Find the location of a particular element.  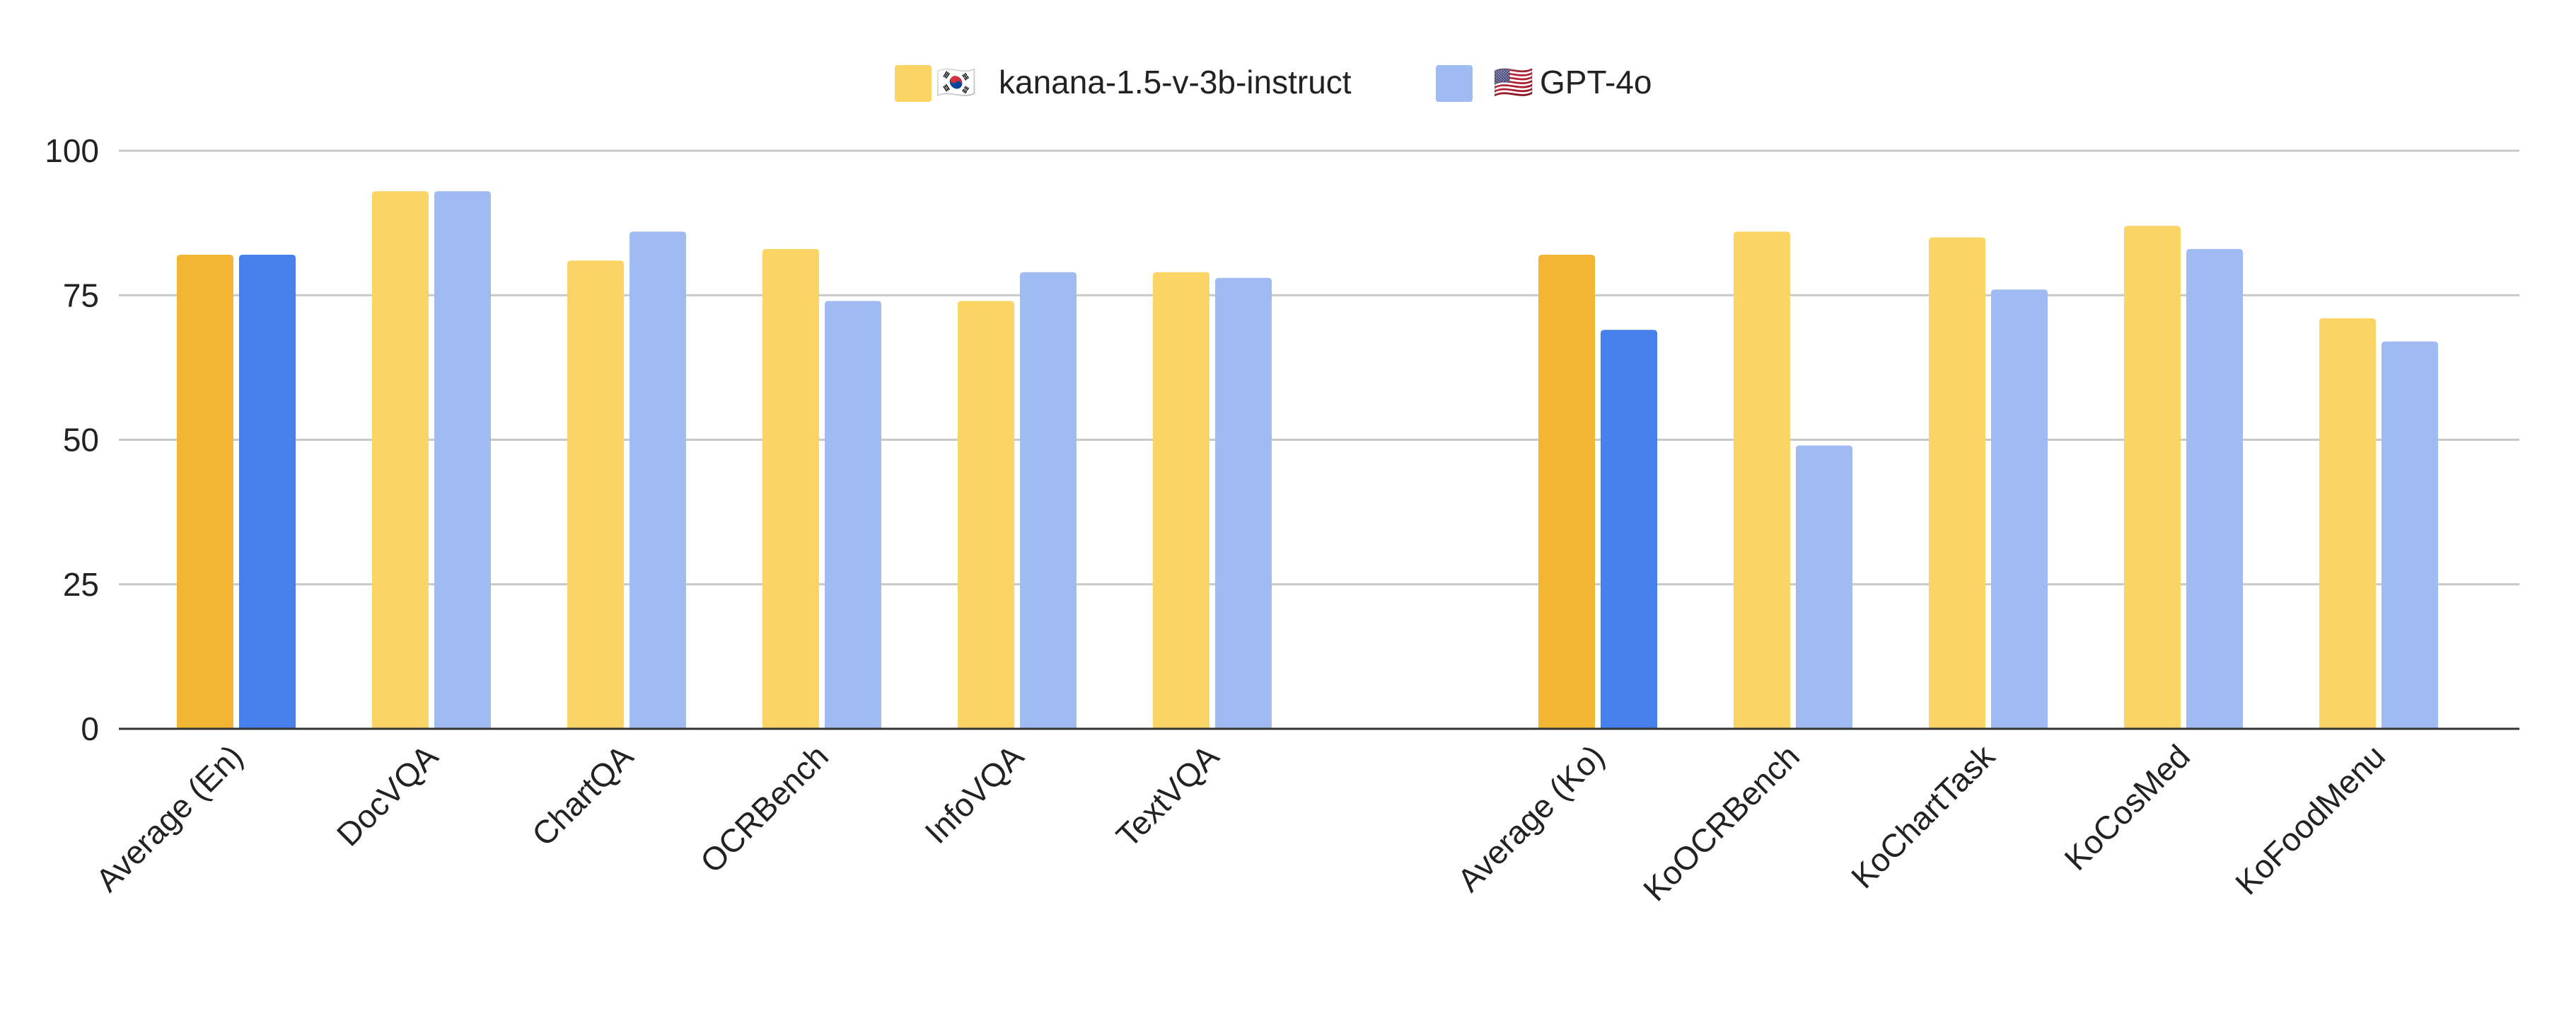

bar-kanana-kofoodmenu is located at coordinates (2347, 523).